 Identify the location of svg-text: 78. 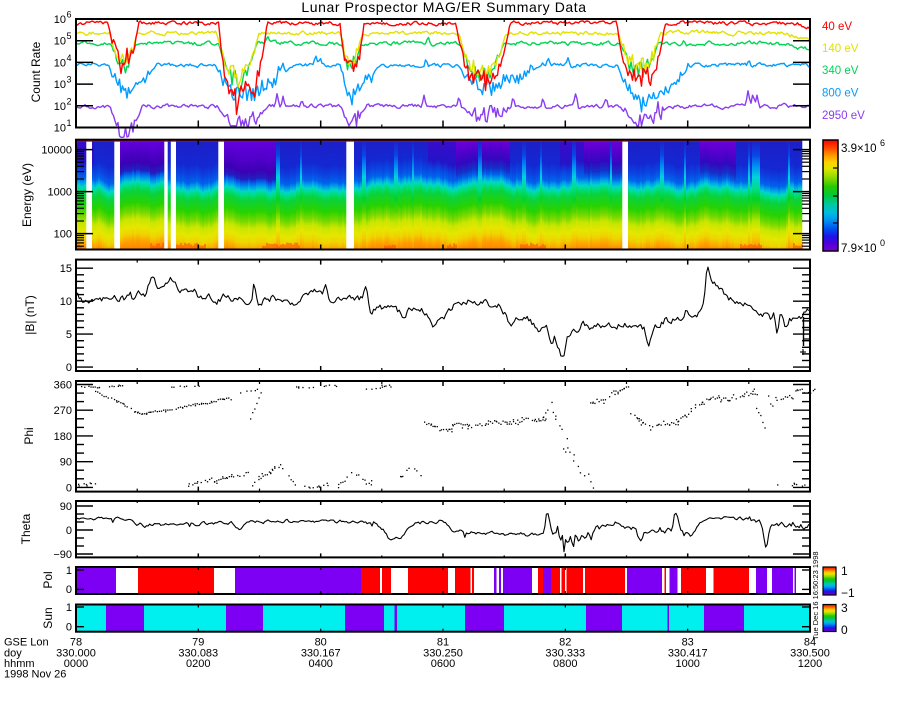
(76, 643).